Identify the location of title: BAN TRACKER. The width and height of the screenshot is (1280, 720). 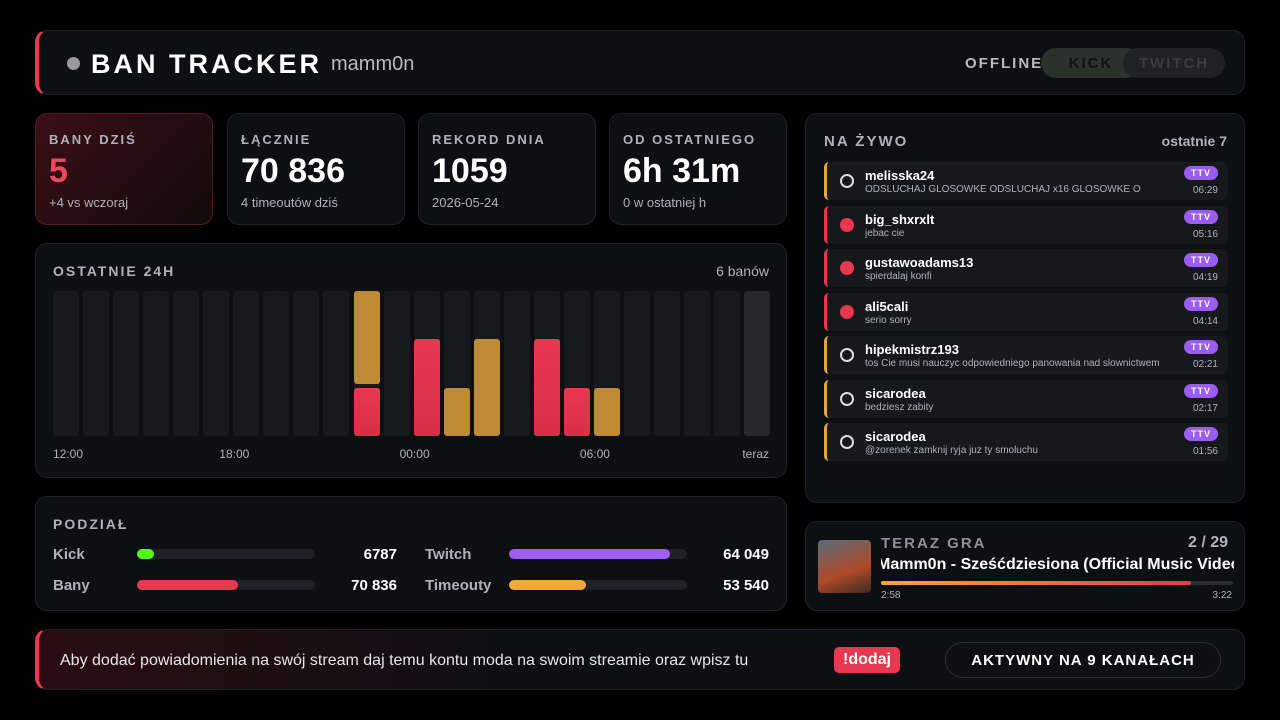
(206, 64).